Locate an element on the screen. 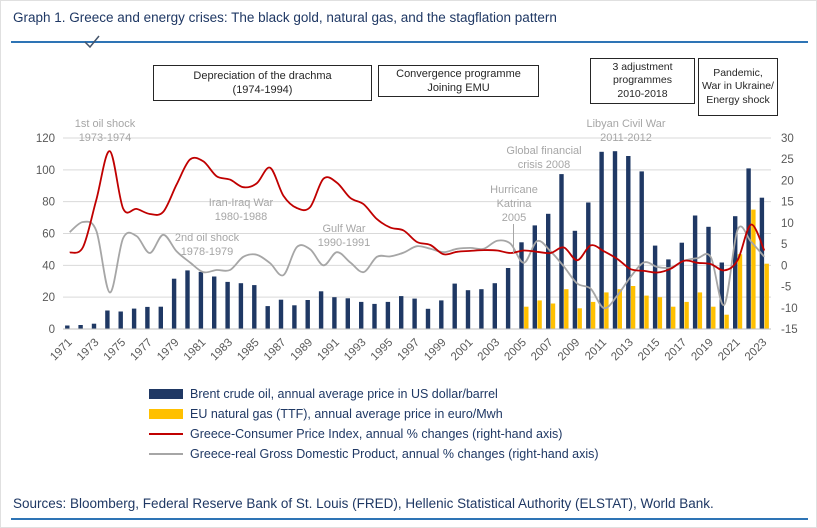  left-axis-tick: 100 is located at coordinates (45, 171).